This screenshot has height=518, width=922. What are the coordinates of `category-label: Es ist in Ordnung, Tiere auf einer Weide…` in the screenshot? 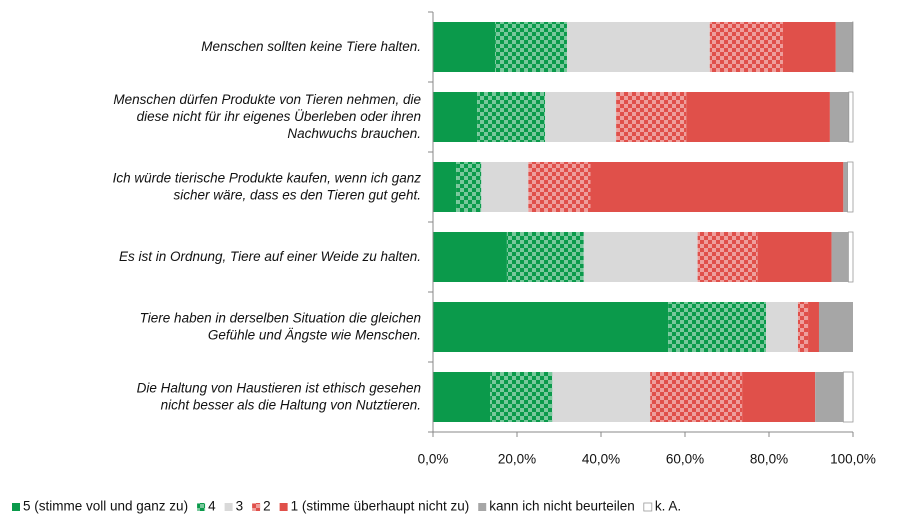 It's located at (270, 256).